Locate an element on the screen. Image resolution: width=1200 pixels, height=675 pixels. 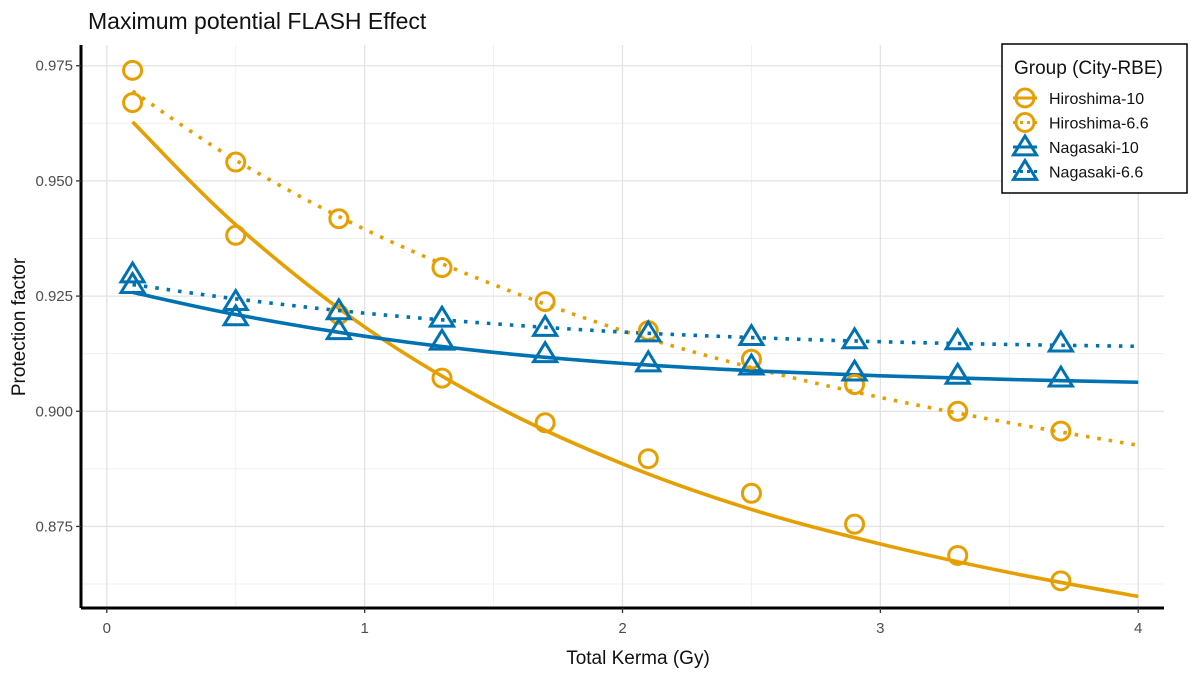
y-tick-label: 0.925 is located at coordinates (54, 296).